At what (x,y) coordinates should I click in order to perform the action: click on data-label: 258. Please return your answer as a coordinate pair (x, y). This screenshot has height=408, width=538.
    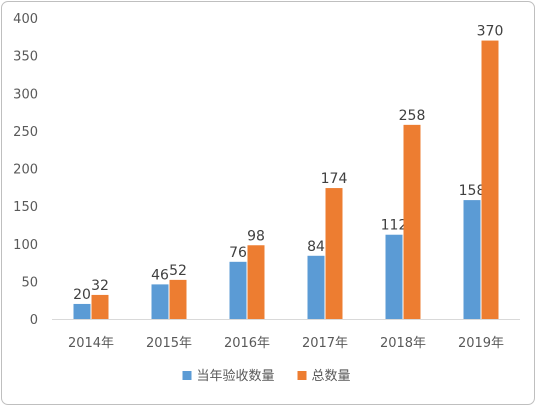
    Looking at the image, I should click on (412, 116).